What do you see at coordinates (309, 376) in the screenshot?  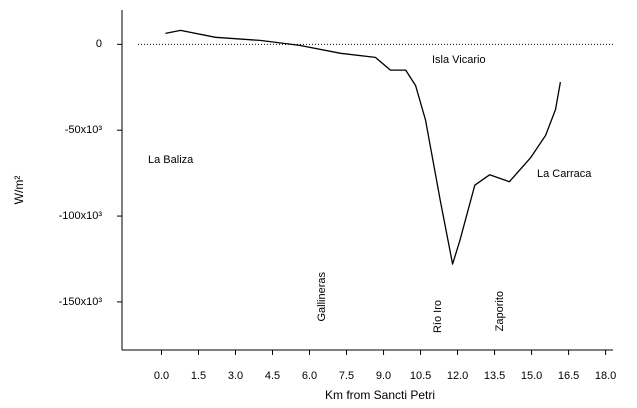 I see `x-tick-label: 6.0` at bounding box center [309, 376].